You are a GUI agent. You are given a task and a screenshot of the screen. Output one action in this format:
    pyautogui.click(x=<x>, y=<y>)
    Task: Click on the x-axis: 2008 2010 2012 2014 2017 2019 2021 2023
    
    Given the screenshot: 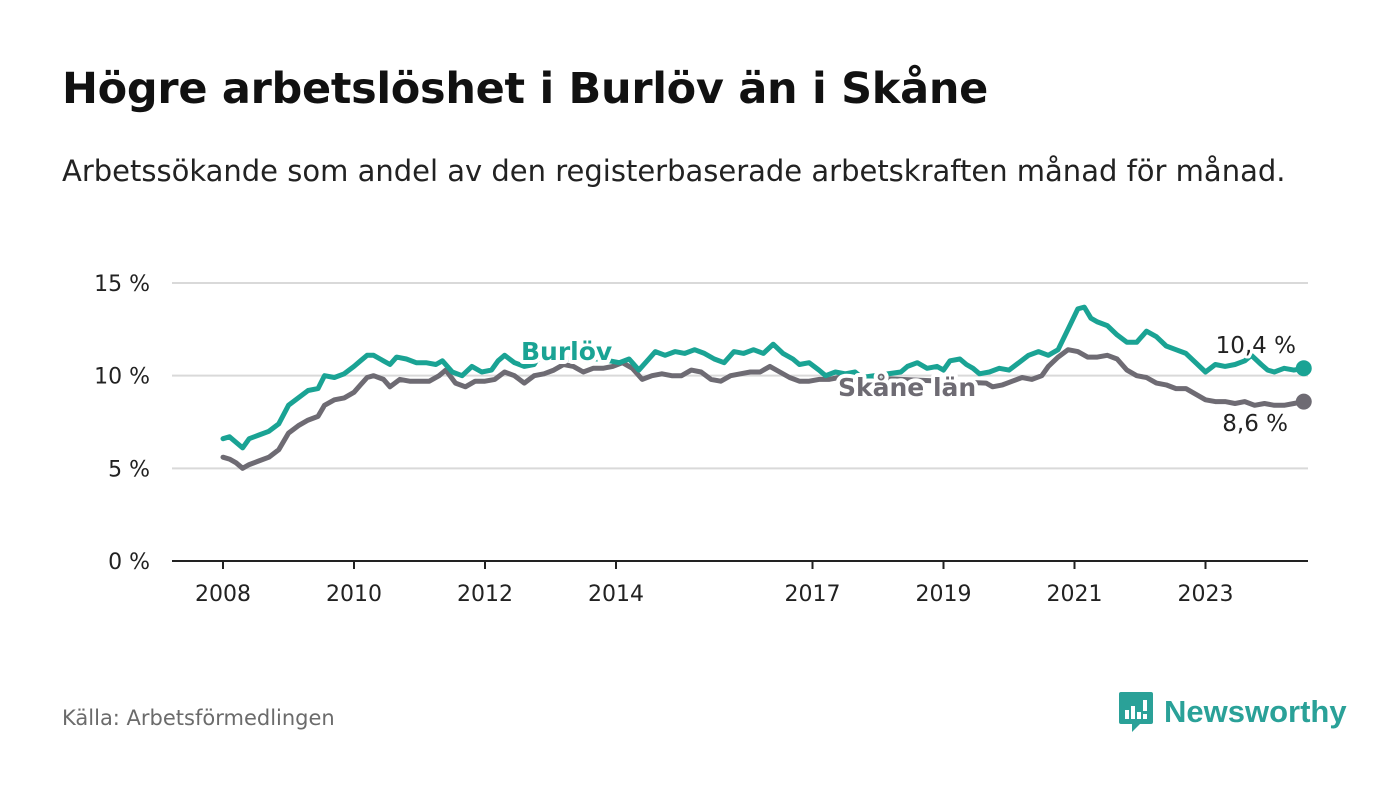 What is the action you would take?
    pyautogui.click(x=714, y=584)
    